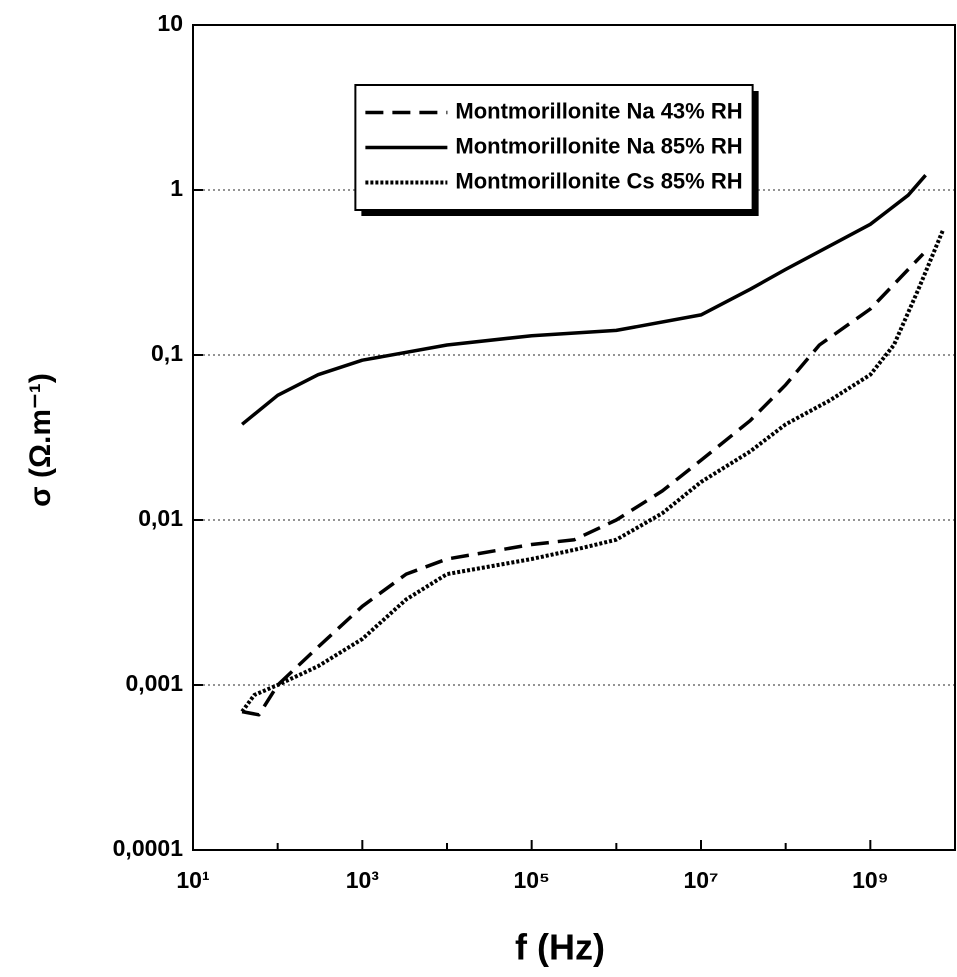 The height and width of the screenshot is (977, 957). What do you see at coordinates (870, 880) in the screenshot?
I see `x-tick-label: 10⁹` at bounding box center [870, 880].